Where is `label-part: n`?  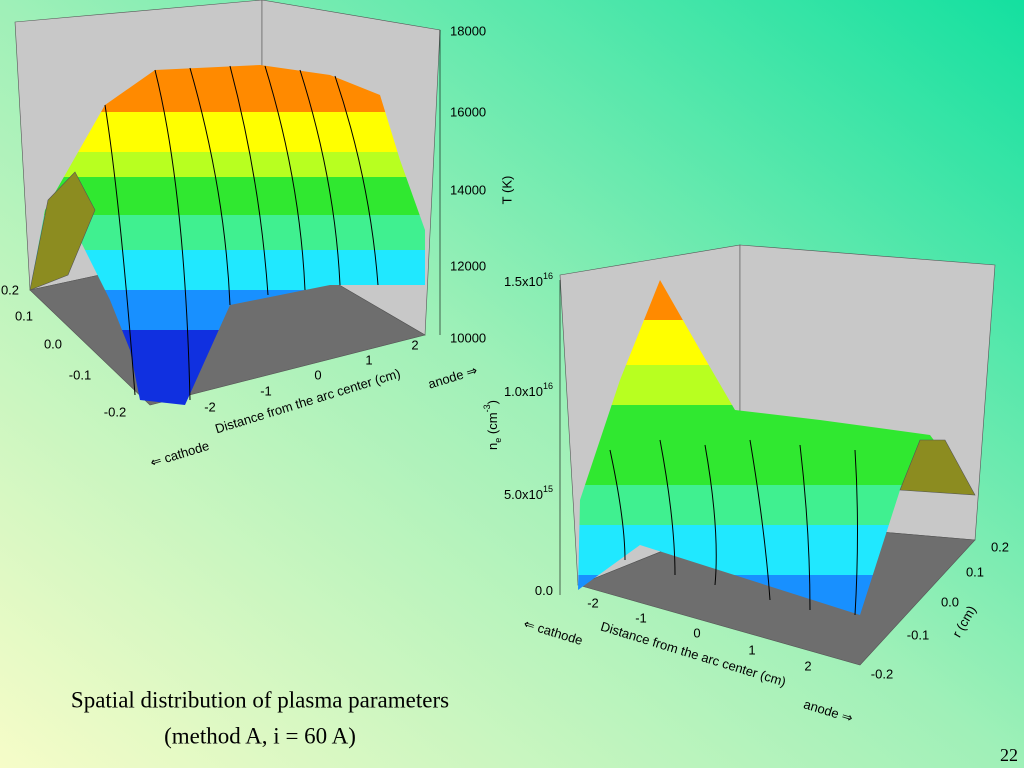
label-part: n is located at coordinates (492, 446).